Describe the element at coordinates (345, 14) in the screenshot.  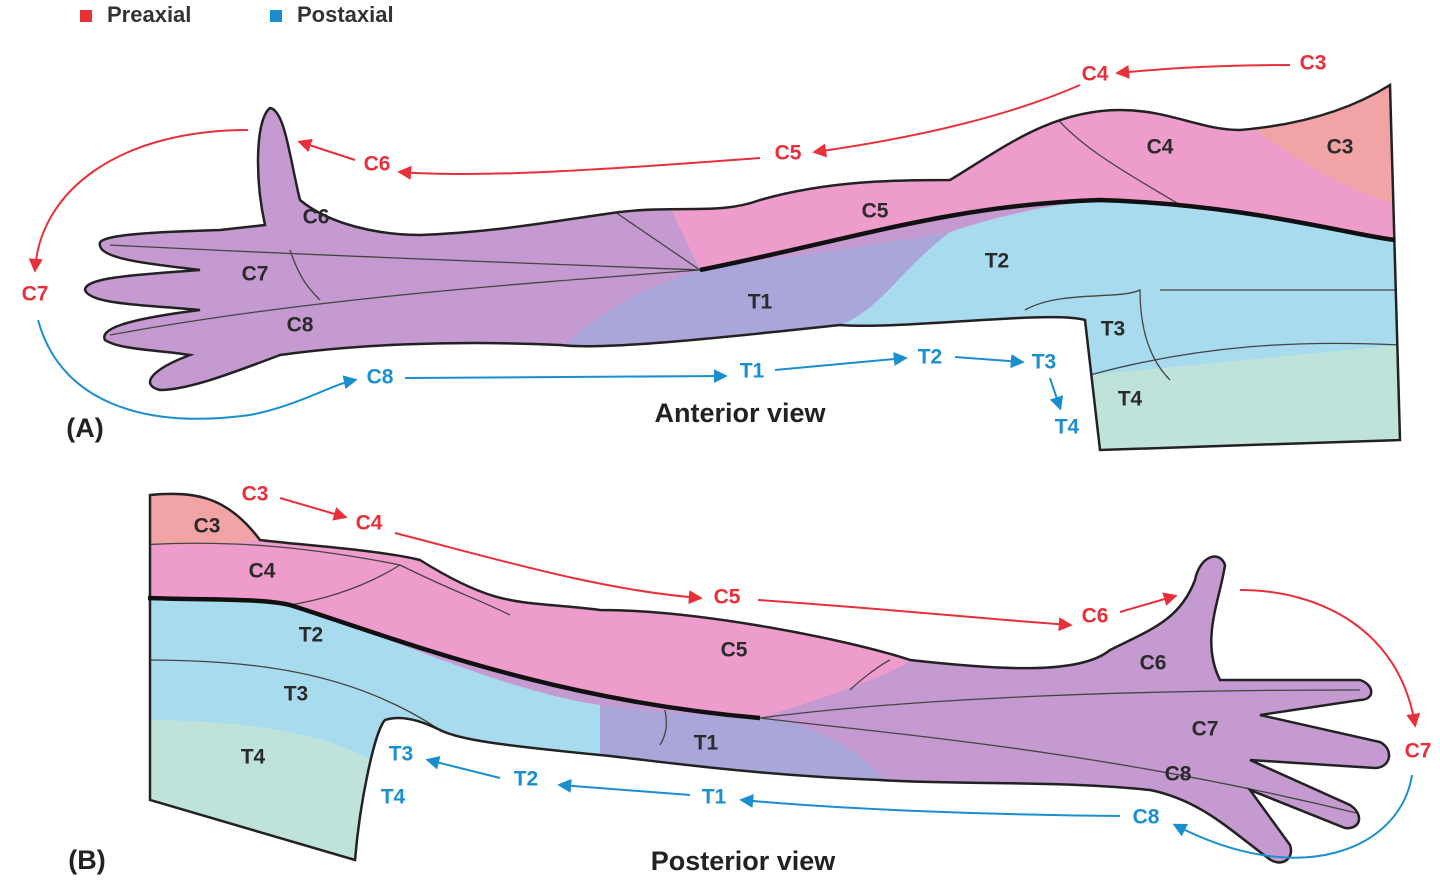
I see `legend-label: Postaxial` at that location.